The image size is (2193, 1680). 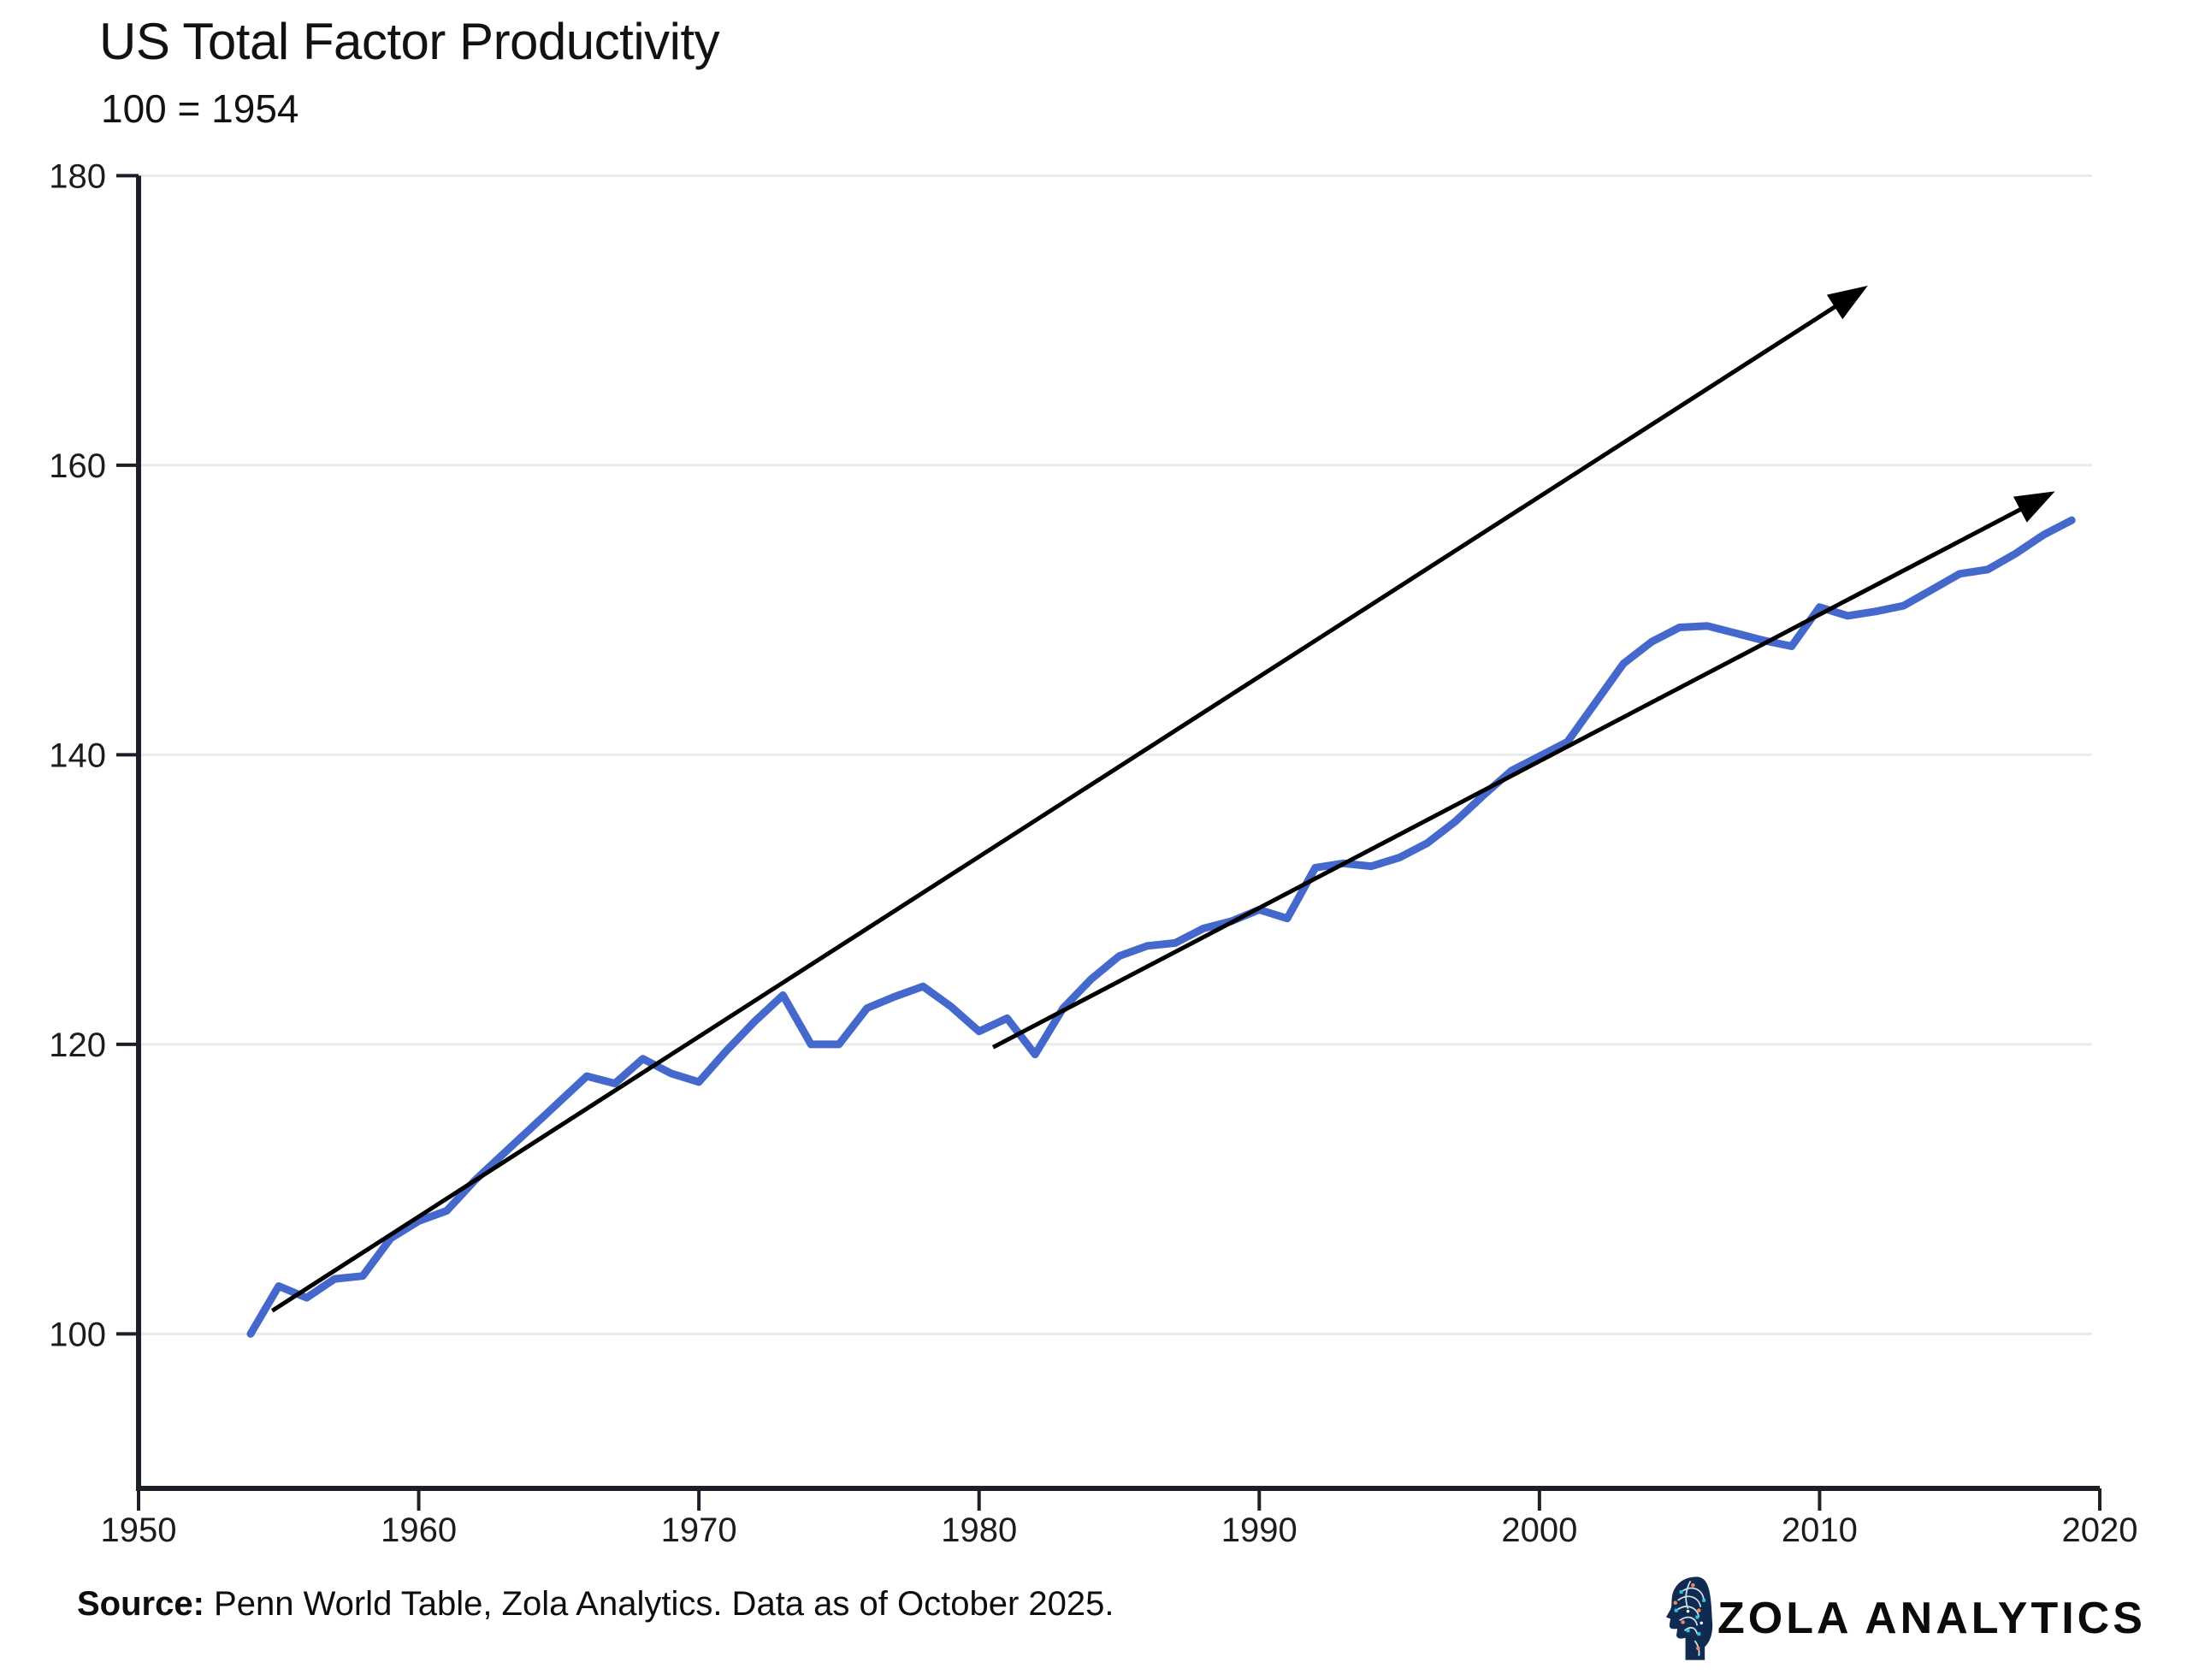 What do you see at coordinates (1931, 1619) in the screenshot?
I see `brand-name: ZOLA ANALYTICS` at bounding box center [1931, 1619].